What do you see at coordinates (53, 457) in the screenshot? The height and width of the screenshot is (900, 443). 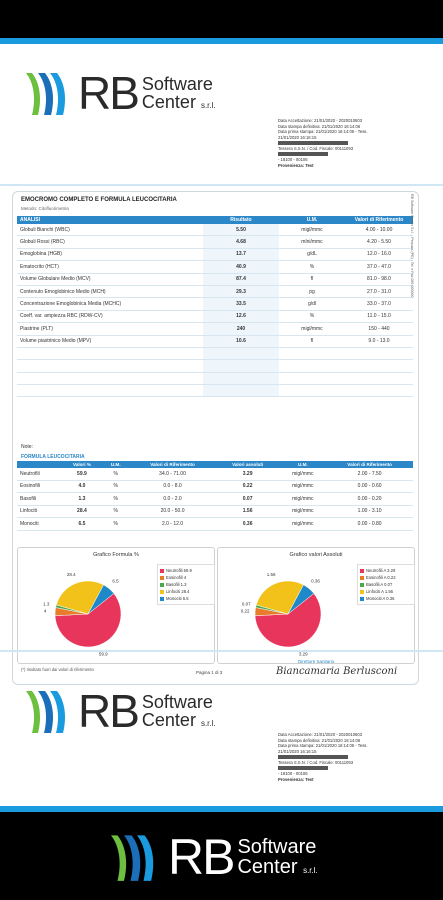 I see `formula-title: FORMULA LEUCOCITARIA` at bounding box center [53, 457].